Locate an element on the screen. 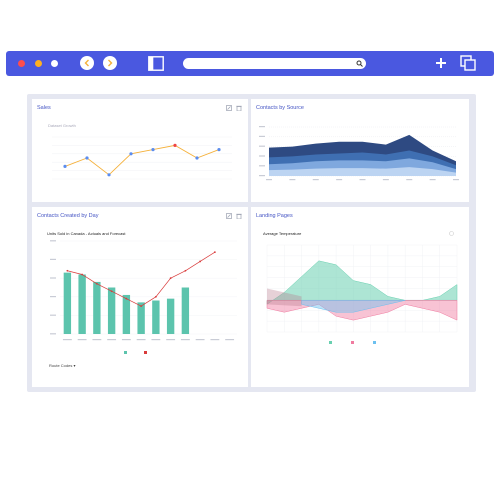 The image size is (500, 500). close-window-dot is located at coordinates (21, 63).